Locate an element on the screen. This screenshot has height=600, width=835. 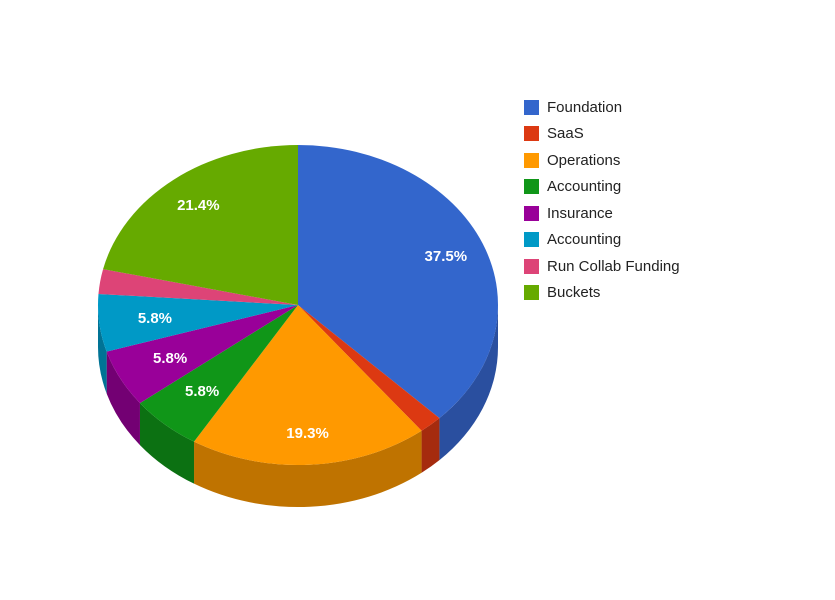
slice-label-1: 37.5% is located at coordinates (446, 256).